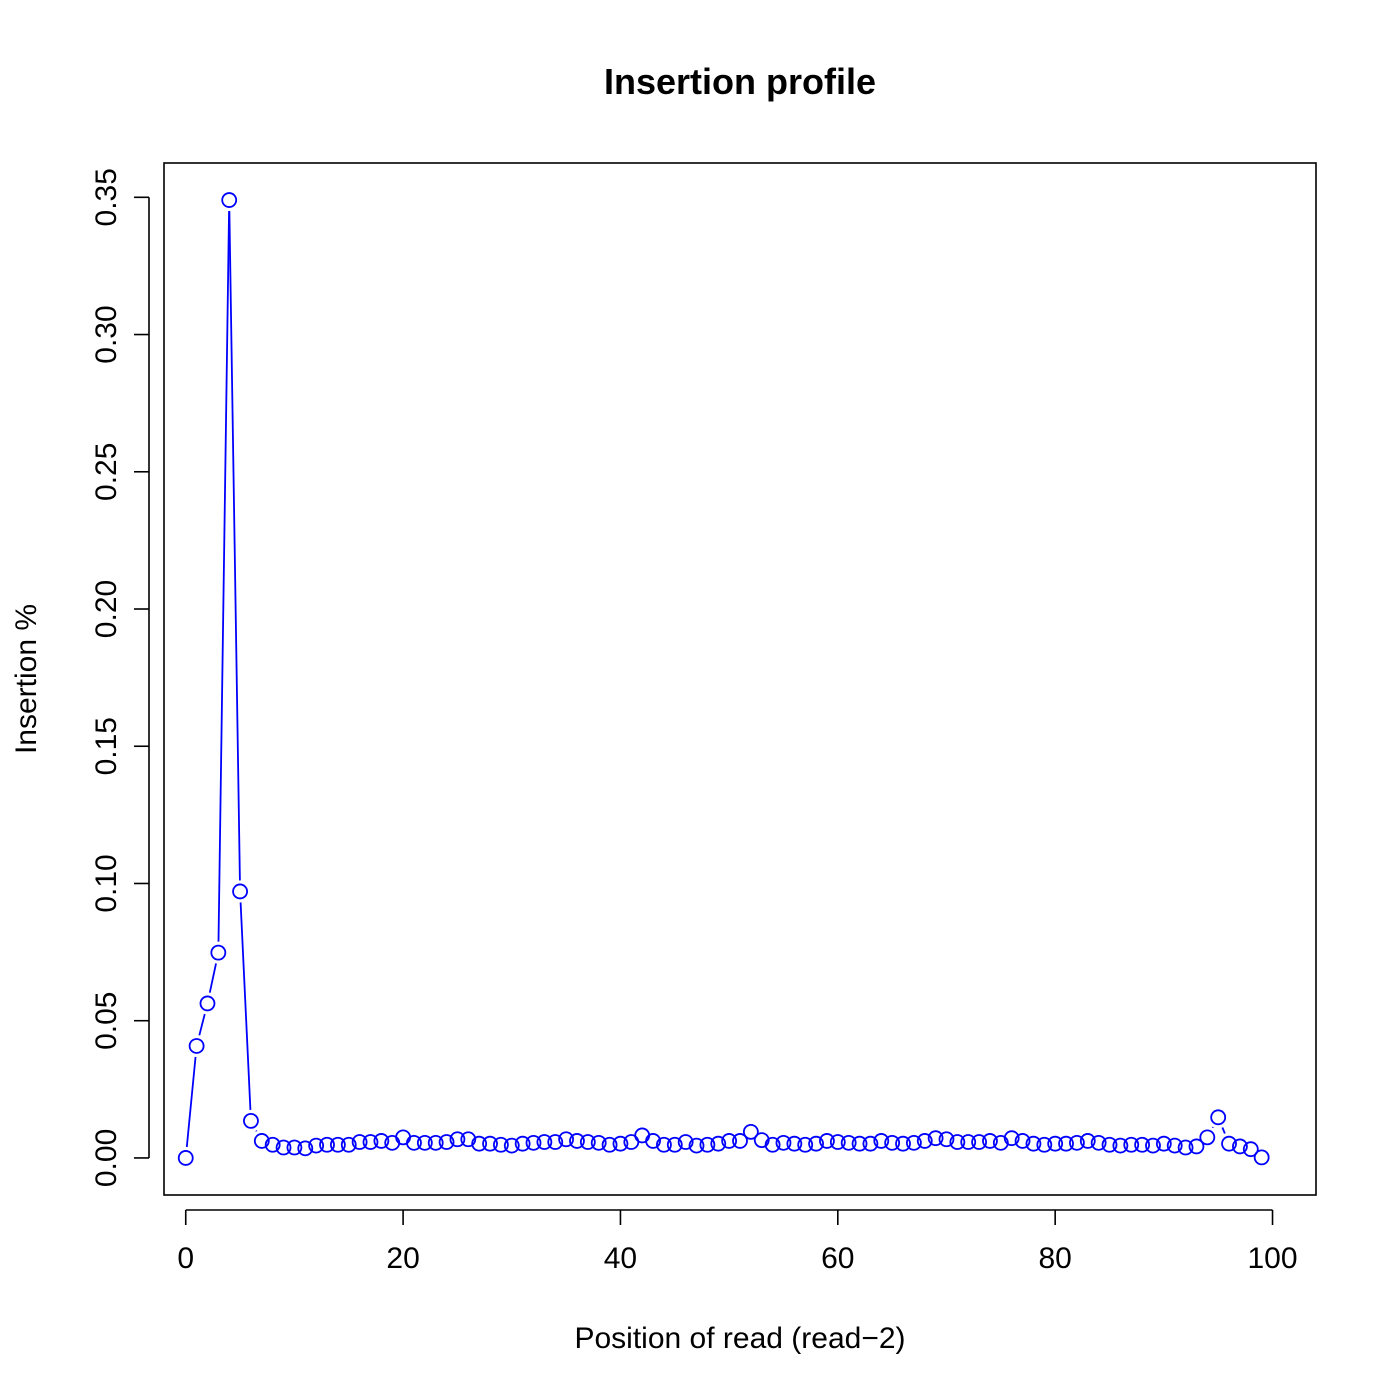 The height and width of the screenshot is (1400, 1400). What do you see at coordinates (106, 746) in the screenshot?
I see `y-tick-label: 0.15` at bounding box center [106, 746].